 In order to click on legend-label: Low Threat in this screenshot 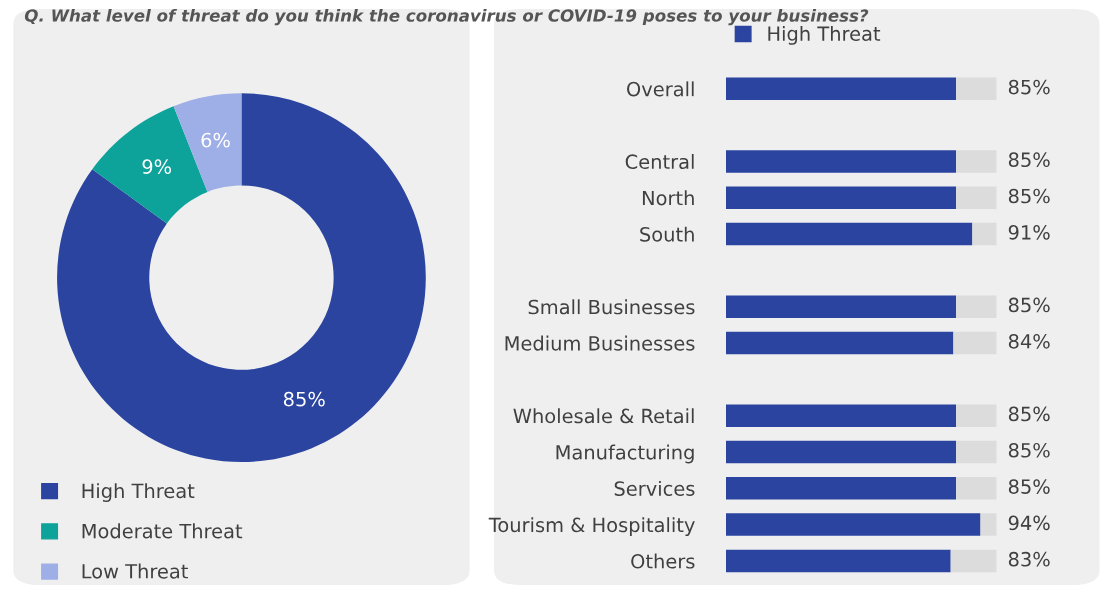, I will do `click(135, 571)`.